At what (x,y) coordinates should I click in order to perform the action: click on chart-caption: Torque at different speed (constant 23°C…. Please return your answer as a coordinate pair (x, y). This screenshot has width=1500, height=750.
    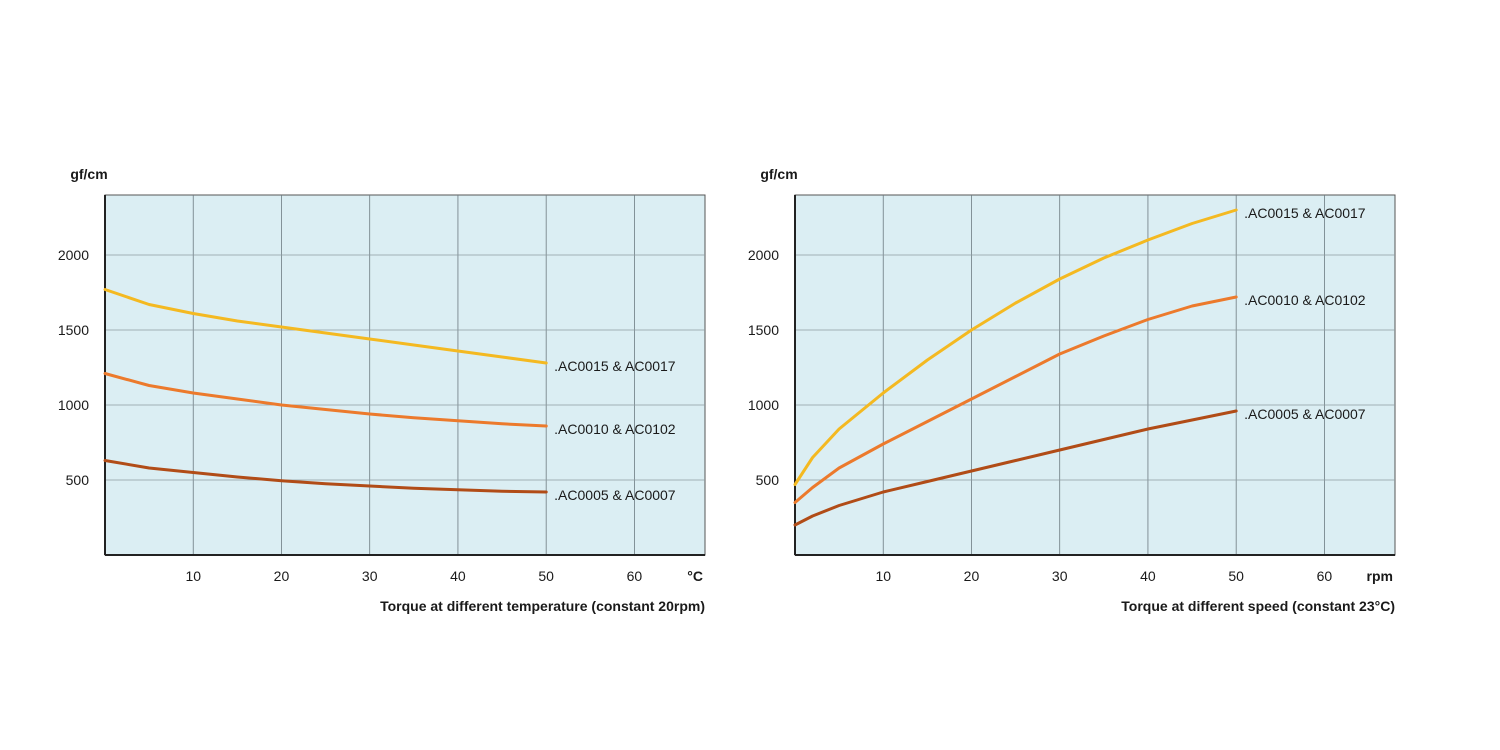
    Looking at the image, I should click on (1258, 606).